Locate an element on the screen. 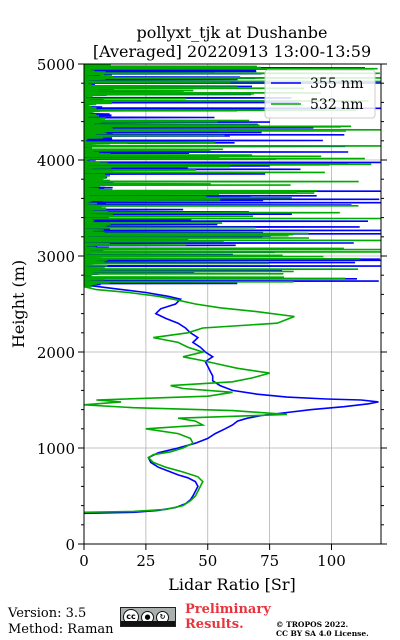 The image size is (400, 640). y-tick-label: 2000 is located at coordinates (56, 353).